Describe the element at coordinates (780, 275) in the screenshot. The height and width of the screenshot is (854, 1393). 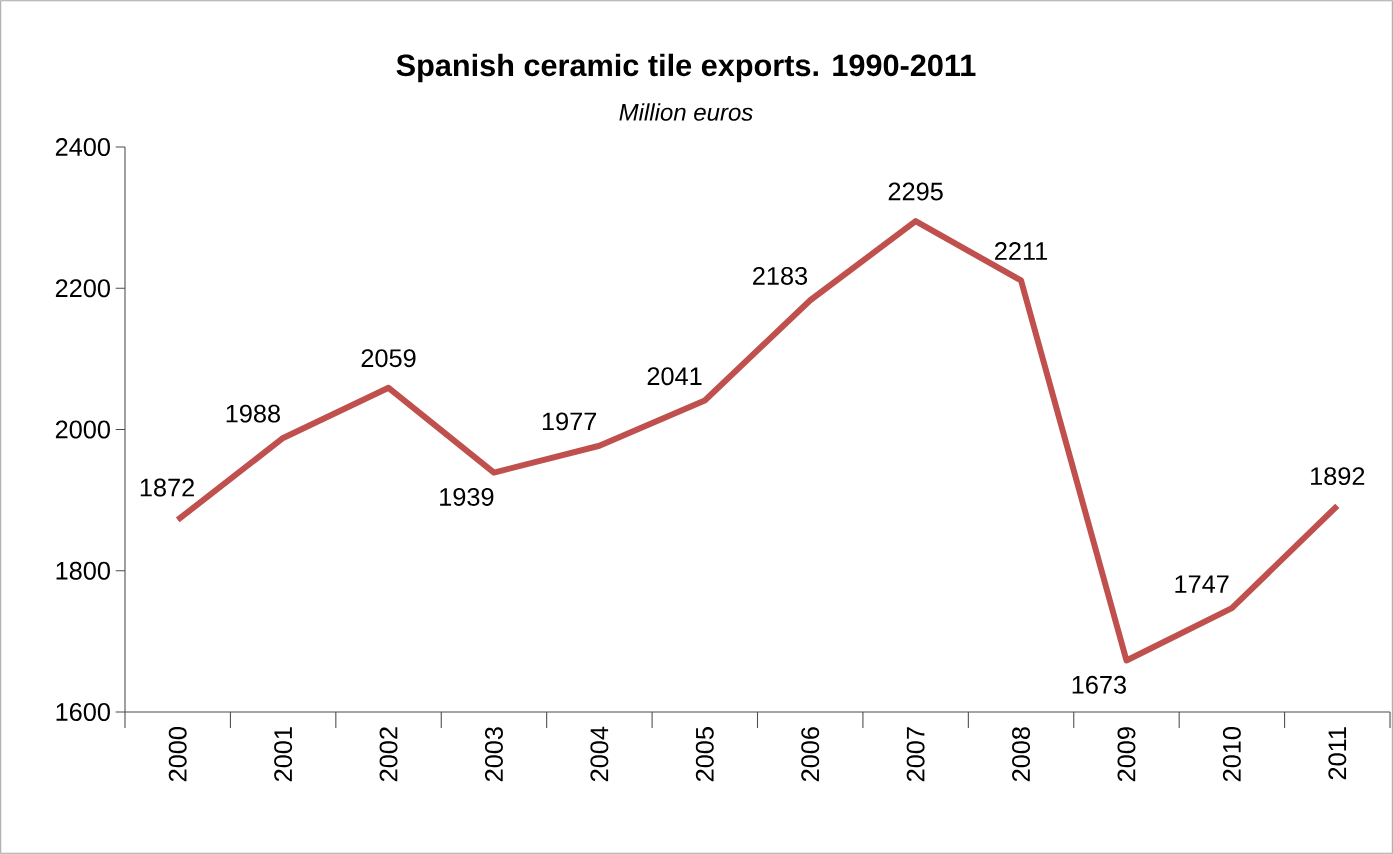
I see `data-label: 2183` at that location.